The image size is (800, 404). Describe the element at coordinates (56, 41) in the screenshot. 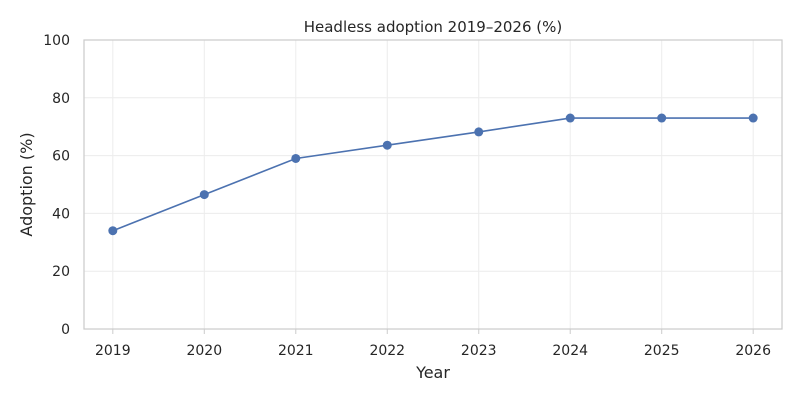

I see `y-tick-label: 100` at that location.